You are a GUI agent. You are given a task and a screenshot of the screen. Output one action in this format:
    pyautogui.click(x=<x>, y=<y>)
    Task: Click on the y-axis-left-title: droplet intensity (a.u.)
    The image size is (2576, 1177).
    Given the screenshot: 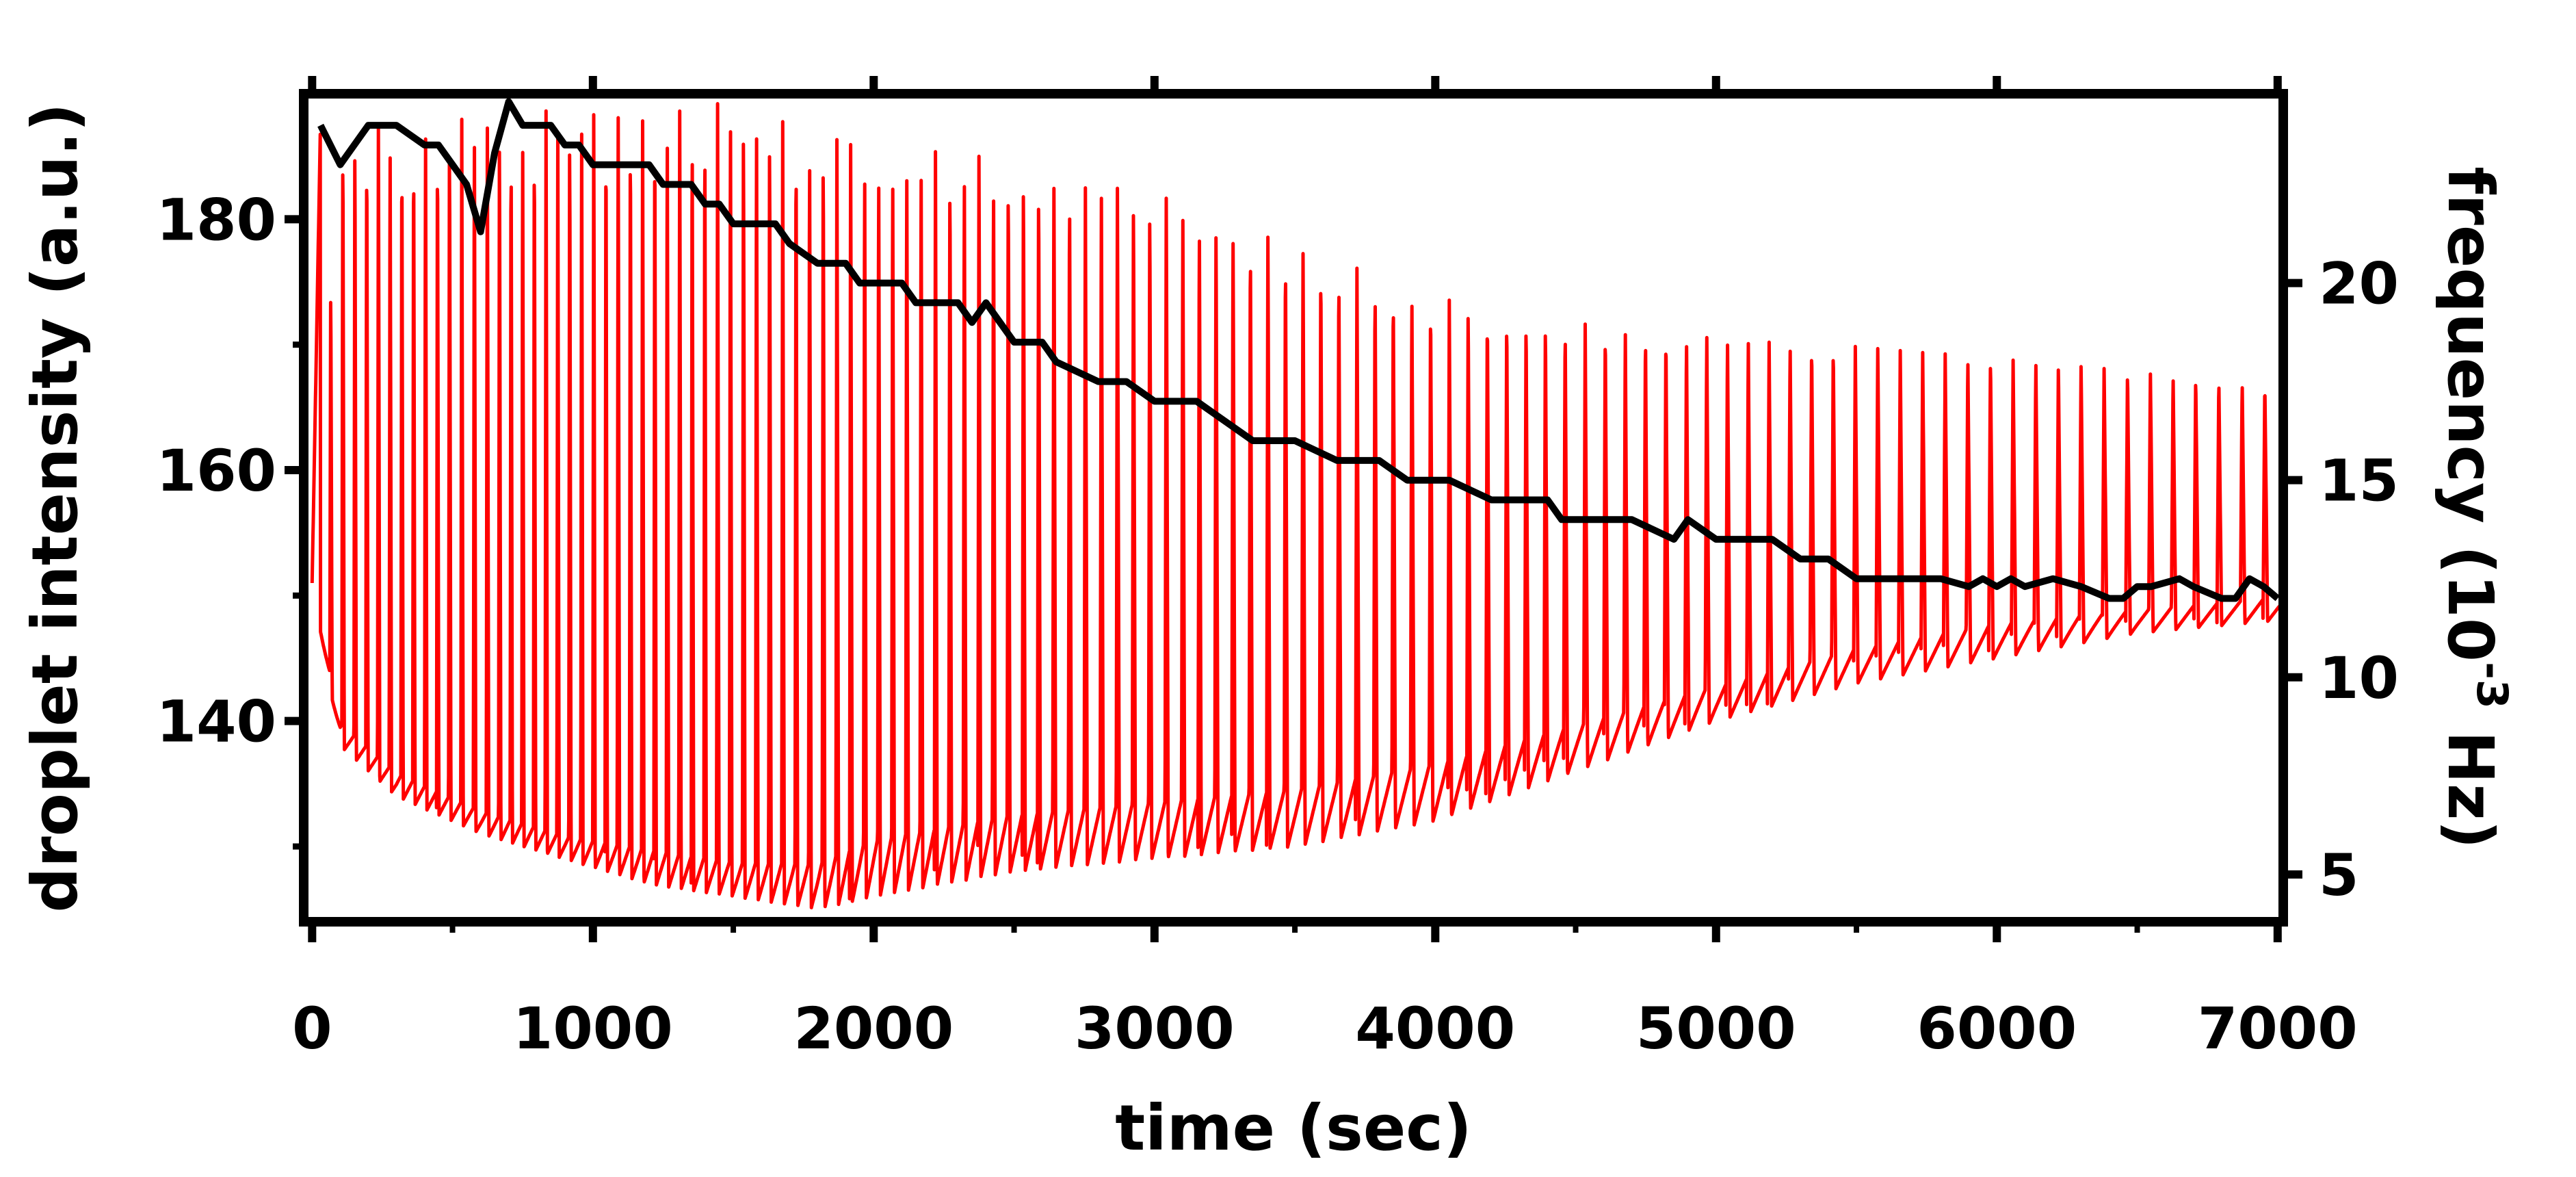 What is the action you would take?
    pyautogui.click(x=55, y=508)
    